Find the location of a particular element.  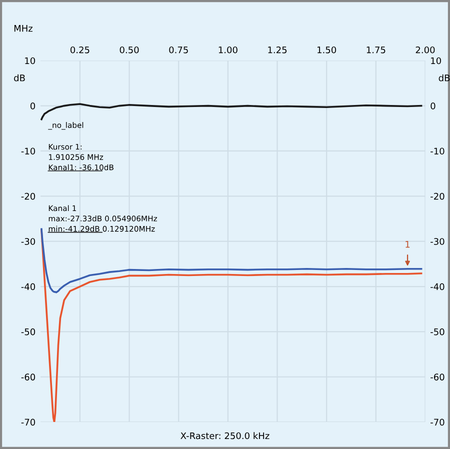

y-tick-label: -30 is located at coordinates (28, 241).